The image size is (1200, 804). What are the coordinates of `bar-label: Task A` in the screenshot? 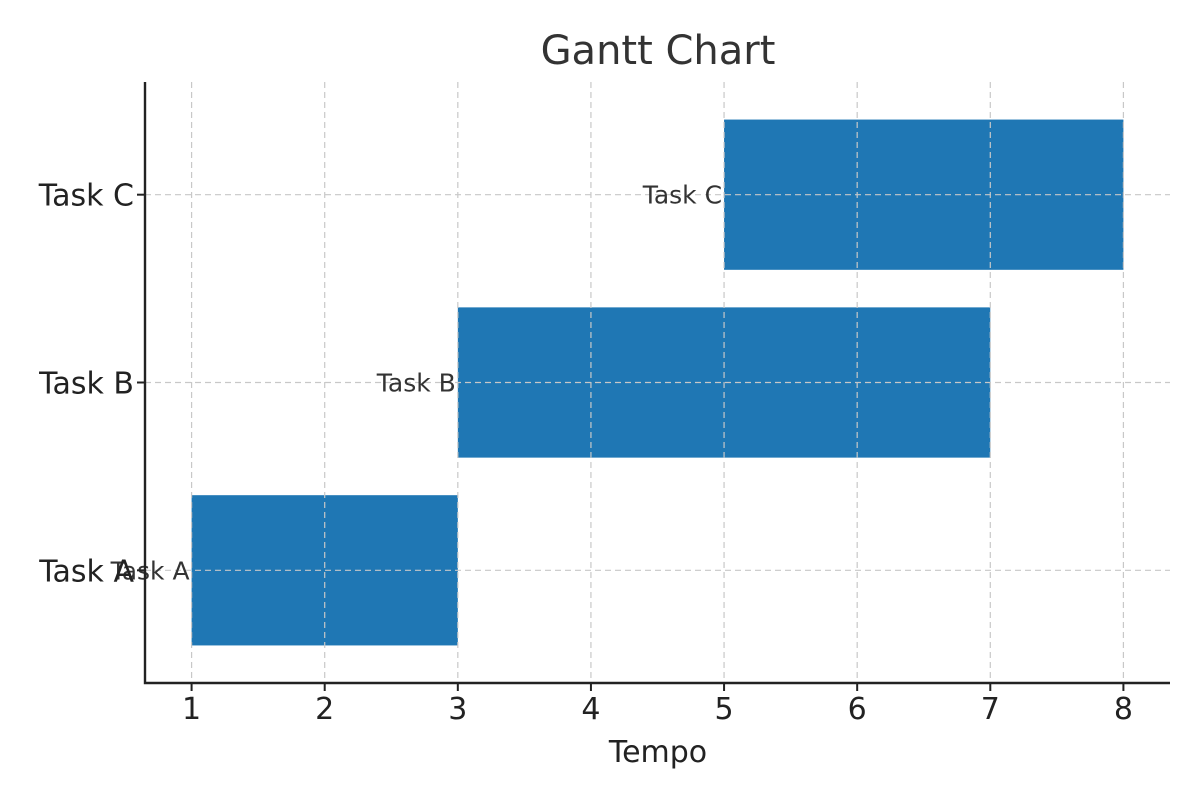 It's located at (150, 570).